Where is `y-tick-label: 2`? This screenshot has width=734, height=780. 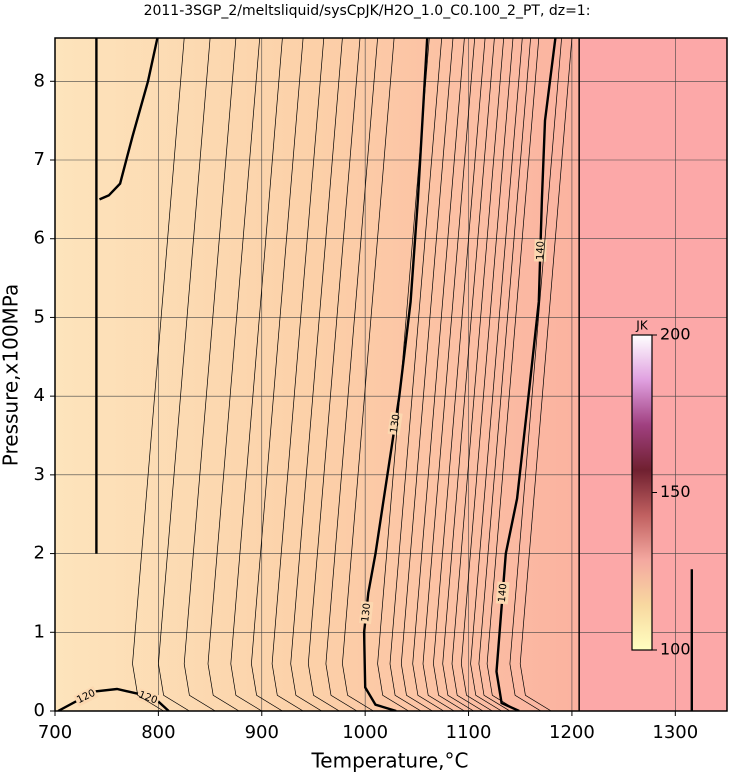
y-tick-label: 2 is located at coordinates (39, 553).